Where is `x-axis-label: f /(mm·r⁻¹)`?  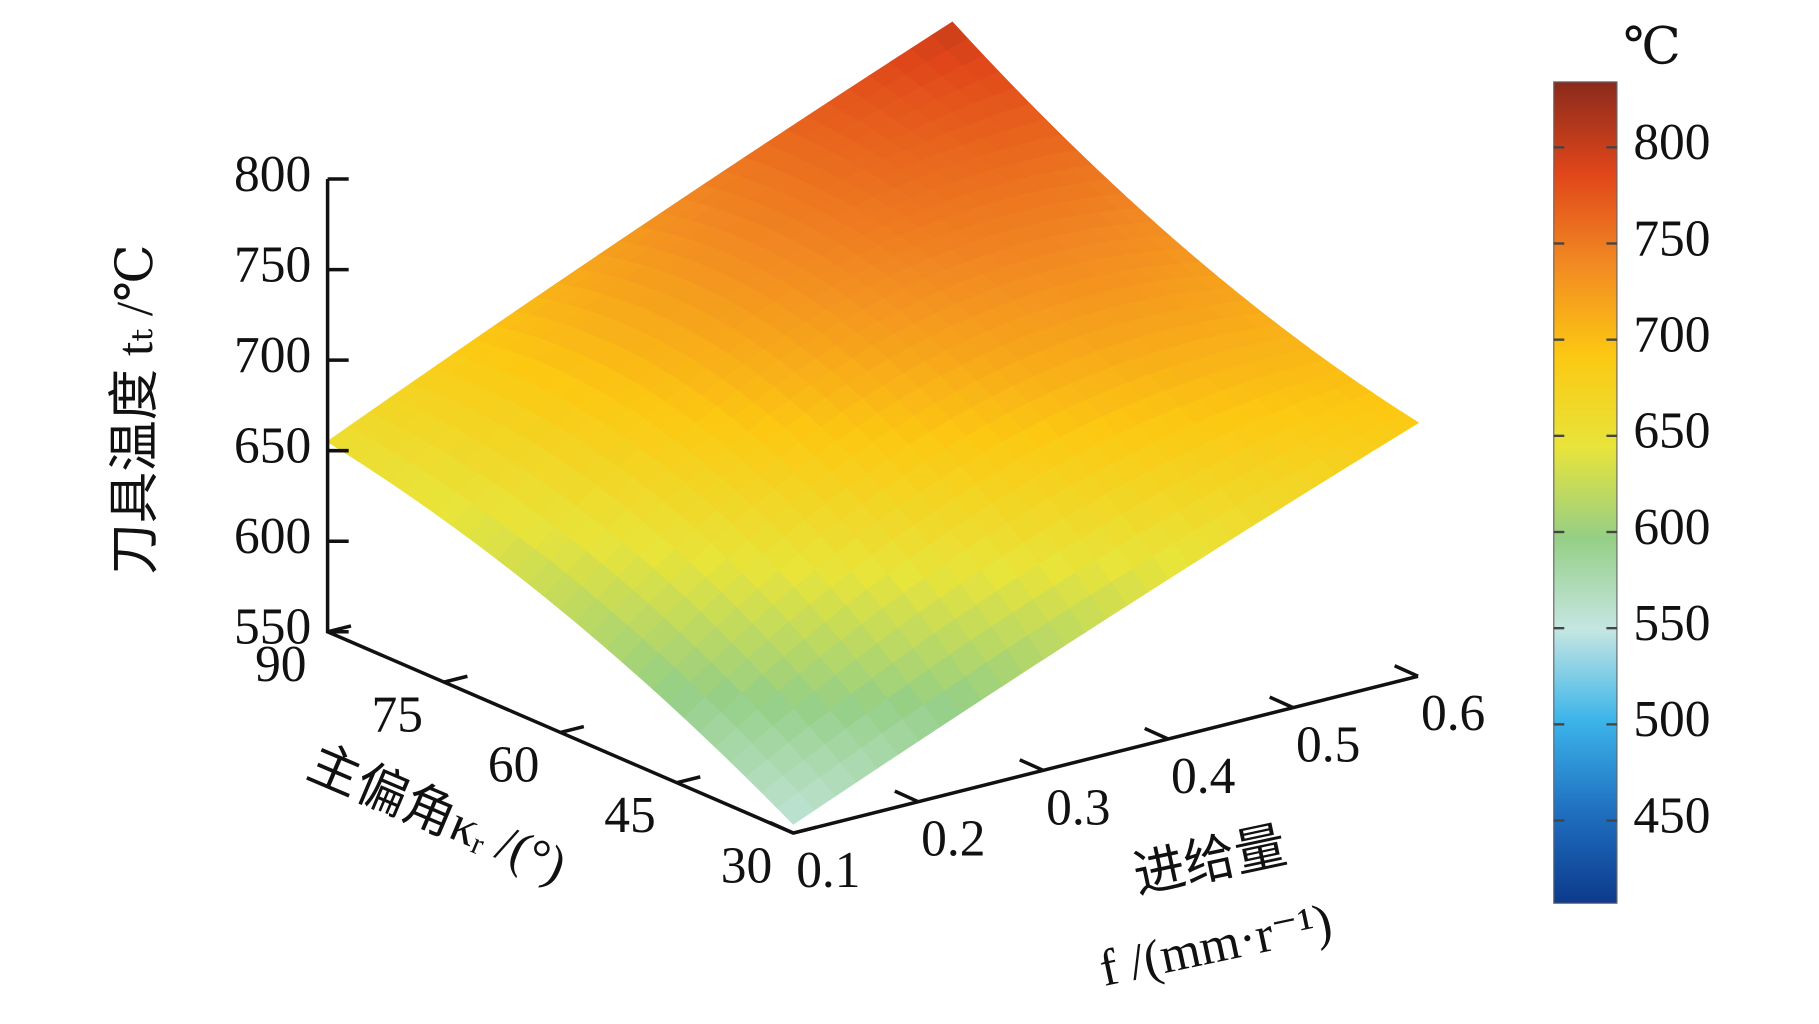 x-axis-label: f /(mm·r⁻¹) is located at coordinates (1216, 945).